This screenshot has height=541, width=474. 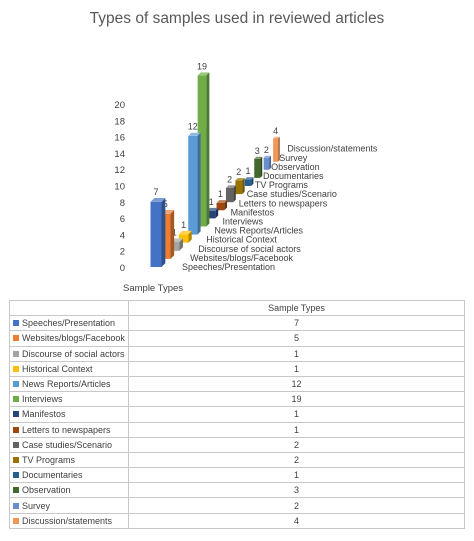 What do you see at coordinates (57, 368) in the screenshot?
I see `legend-label: Historical Context` at bounding box center [57, 368].